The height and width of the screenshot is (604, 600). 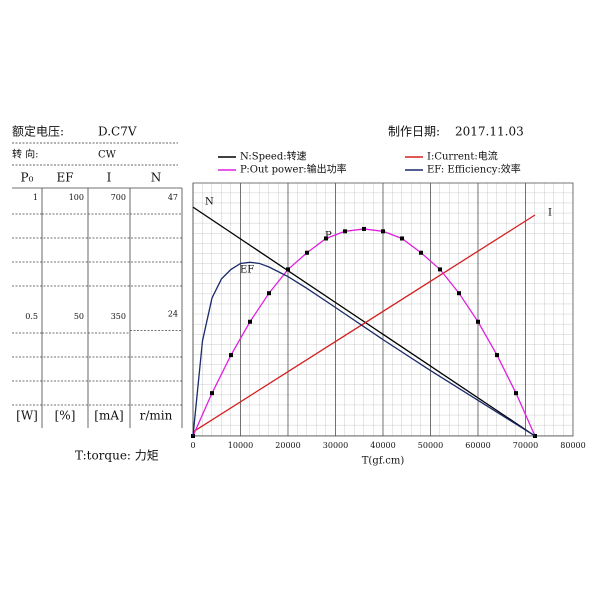 I want to click on date-label: 制作日期:, so click(x=414, y=132).